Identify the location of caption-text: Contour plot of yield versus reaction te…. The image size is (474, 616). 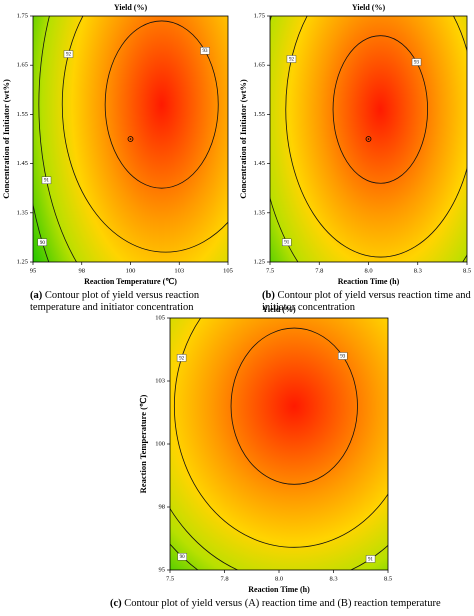
(115, 301).